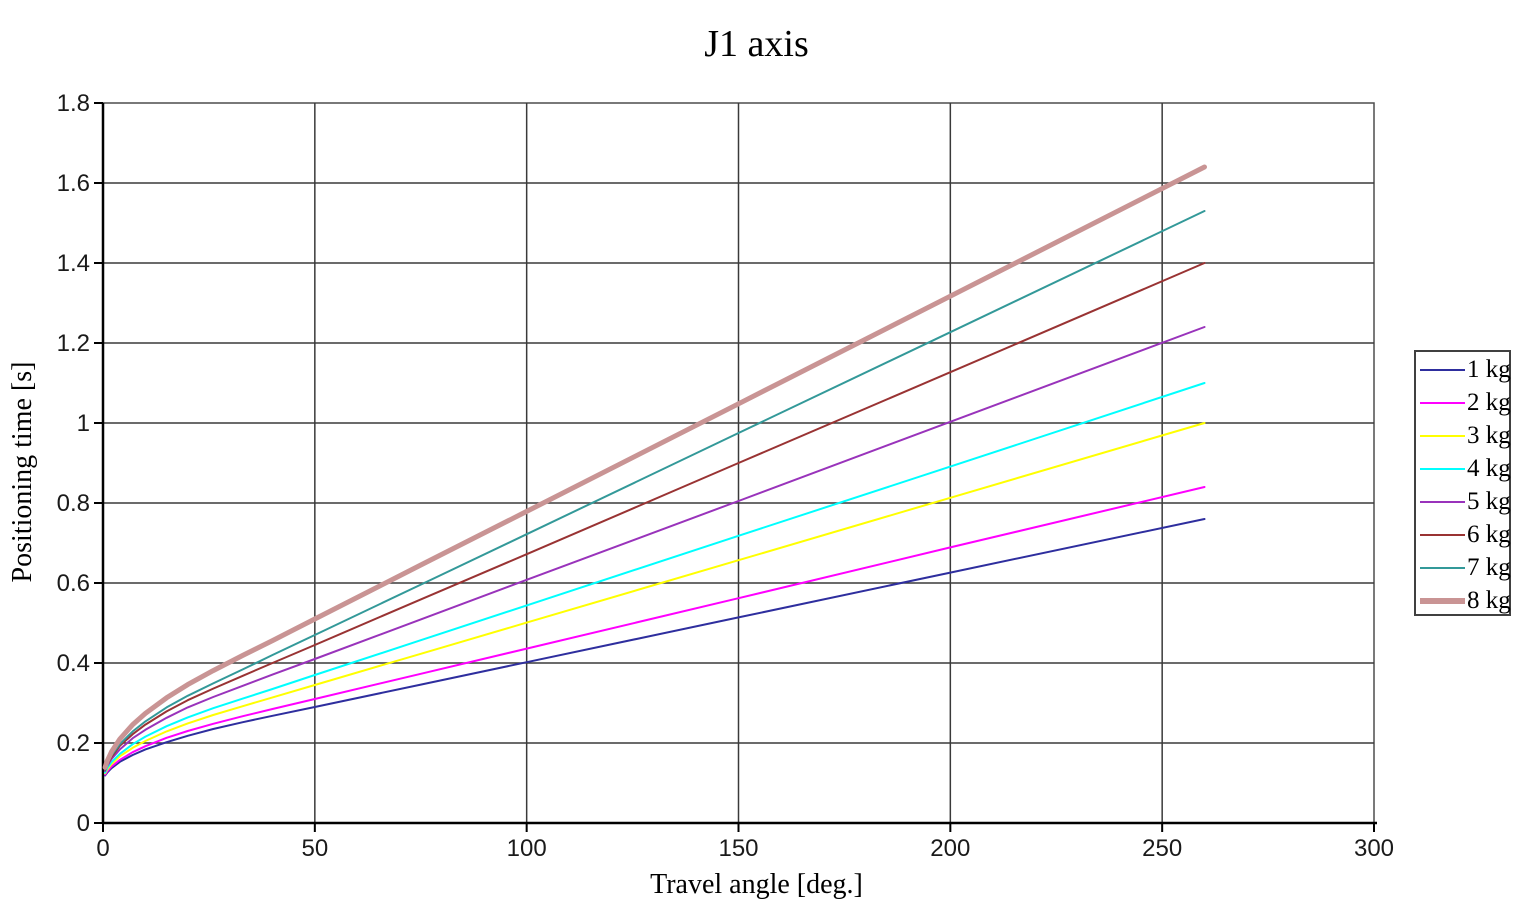 The width and height of the screenshot is (1513, 920). Describe the element at coordinates (1465, 468) in the screenshot. I see `legend-entry: 4 kg` at that location.